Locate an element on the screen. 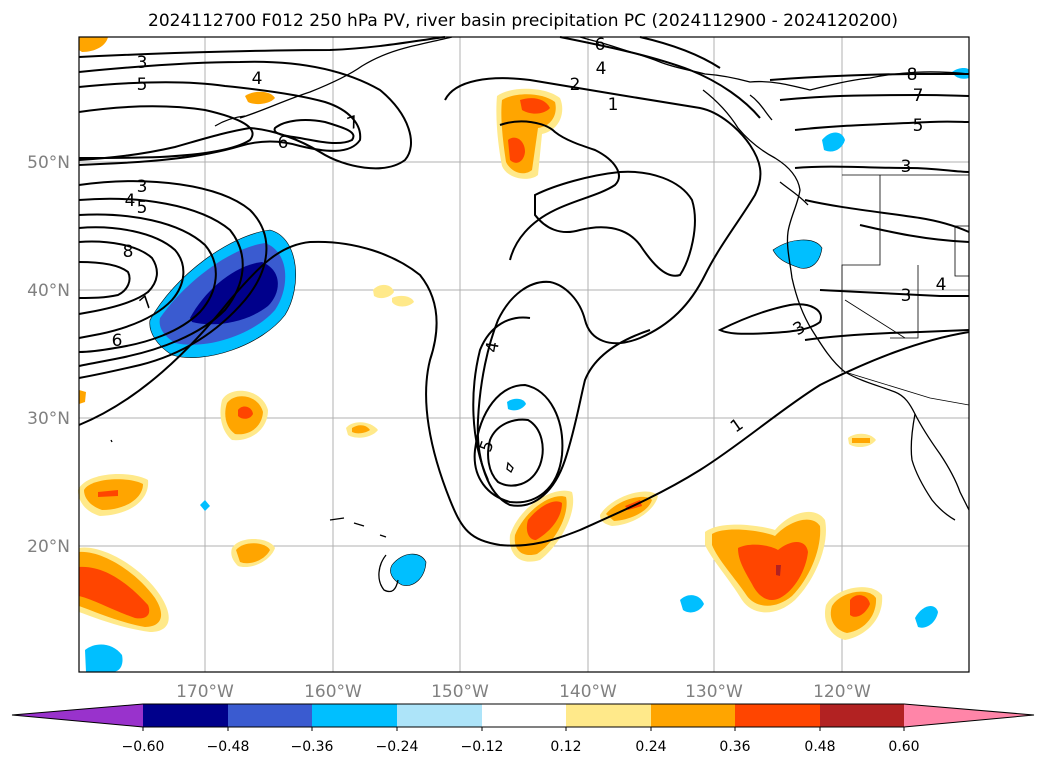 The width and height of the screenshot is (1047, 765). lon-label-170w: 170°W is located at coordinates (205, 692).